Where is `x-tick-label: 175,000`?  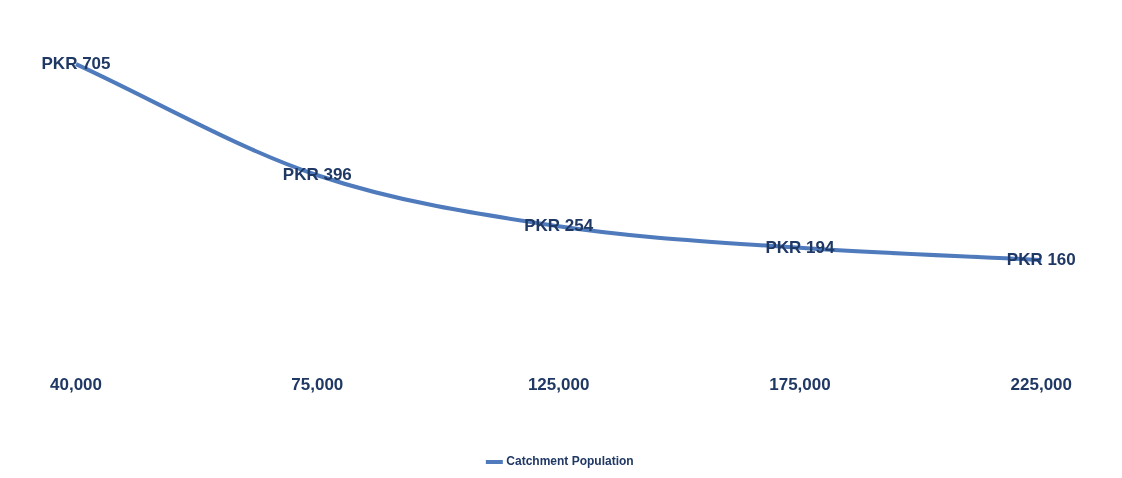 x-tick-label: 175,000 is located at coordinates (800, 385).